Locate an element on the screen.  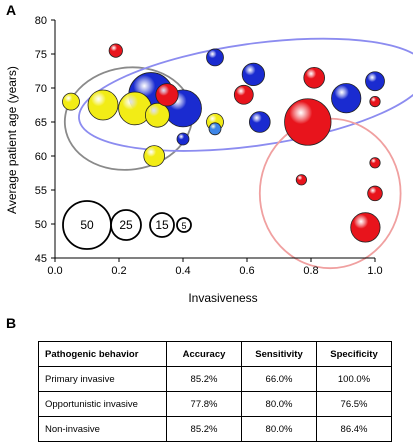
table-cell: 100.0% is located at coordinates (354, 379).